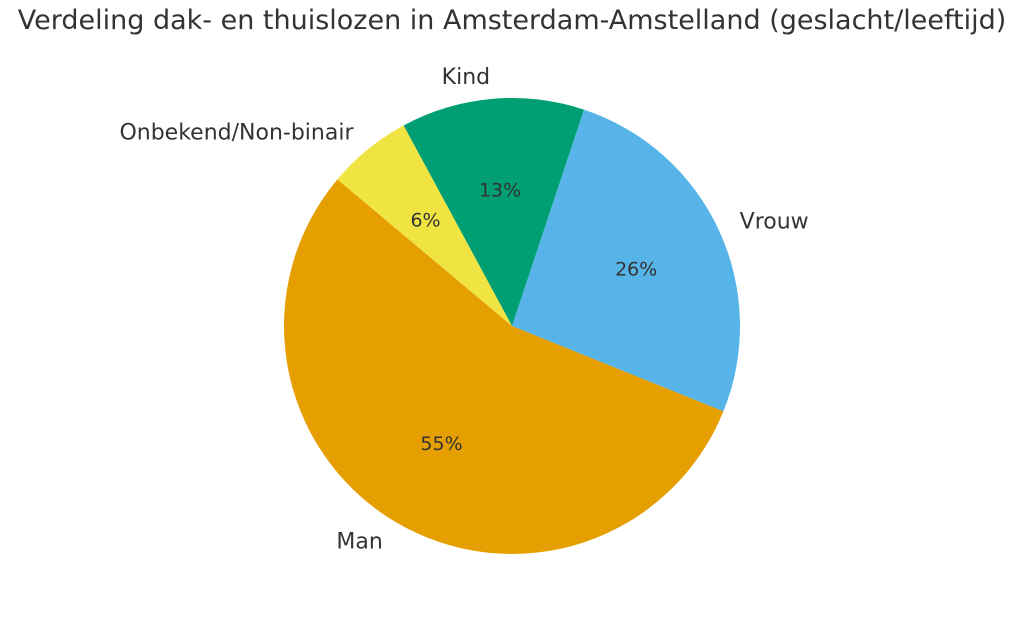  What do you see at coordinates (636, 269) in the screenshot?
I see `slice-pct-label: 26%` at bounding box center [636, 269].